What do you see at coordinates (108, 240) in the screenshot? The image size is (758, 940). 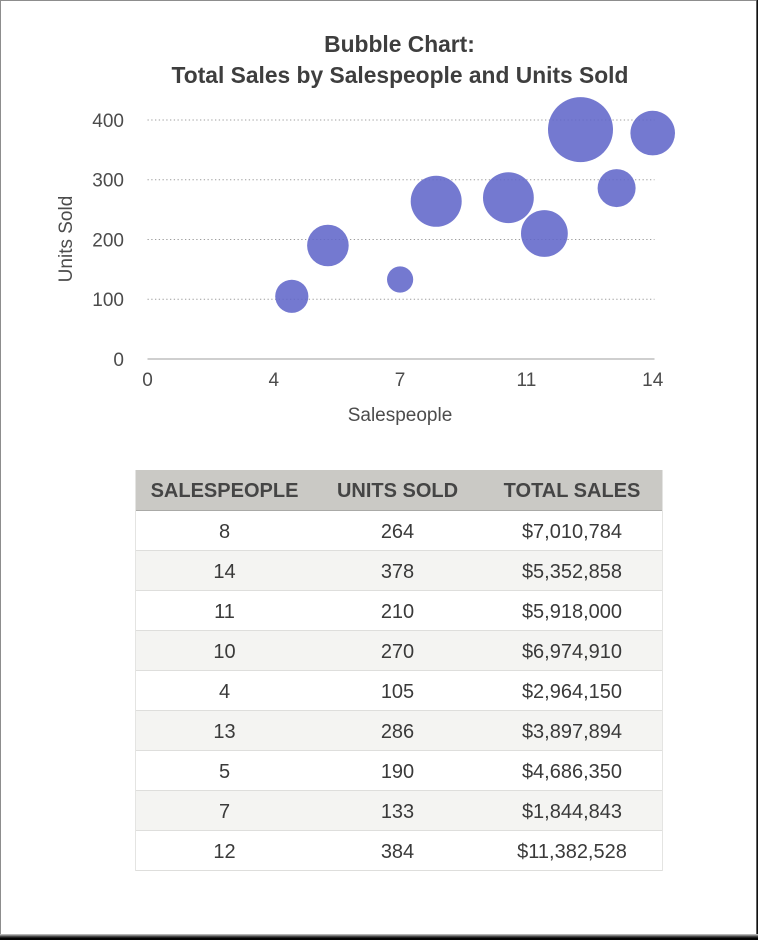 I see `svg-text: 200` at bounding box center [108, 240].